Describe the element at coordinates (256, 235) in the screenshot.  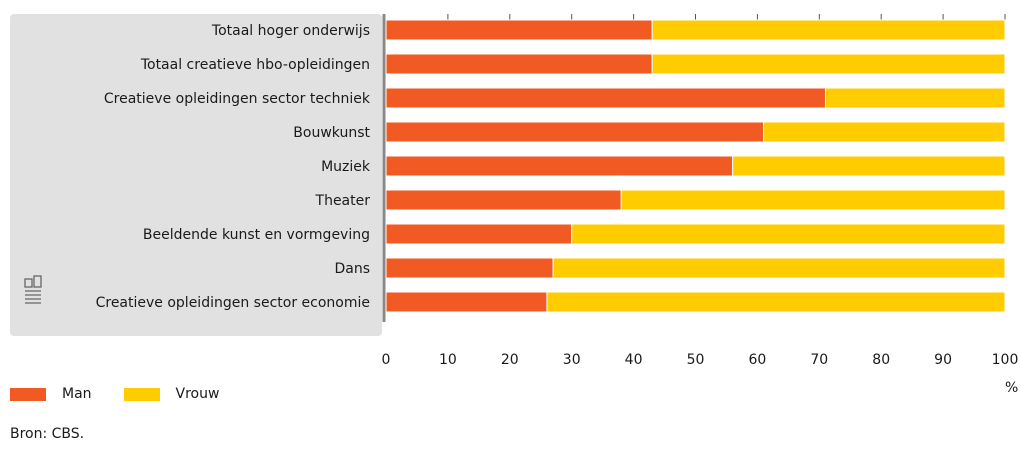
I see `category-label: Beeldende kunst en vormgeving` at that location.